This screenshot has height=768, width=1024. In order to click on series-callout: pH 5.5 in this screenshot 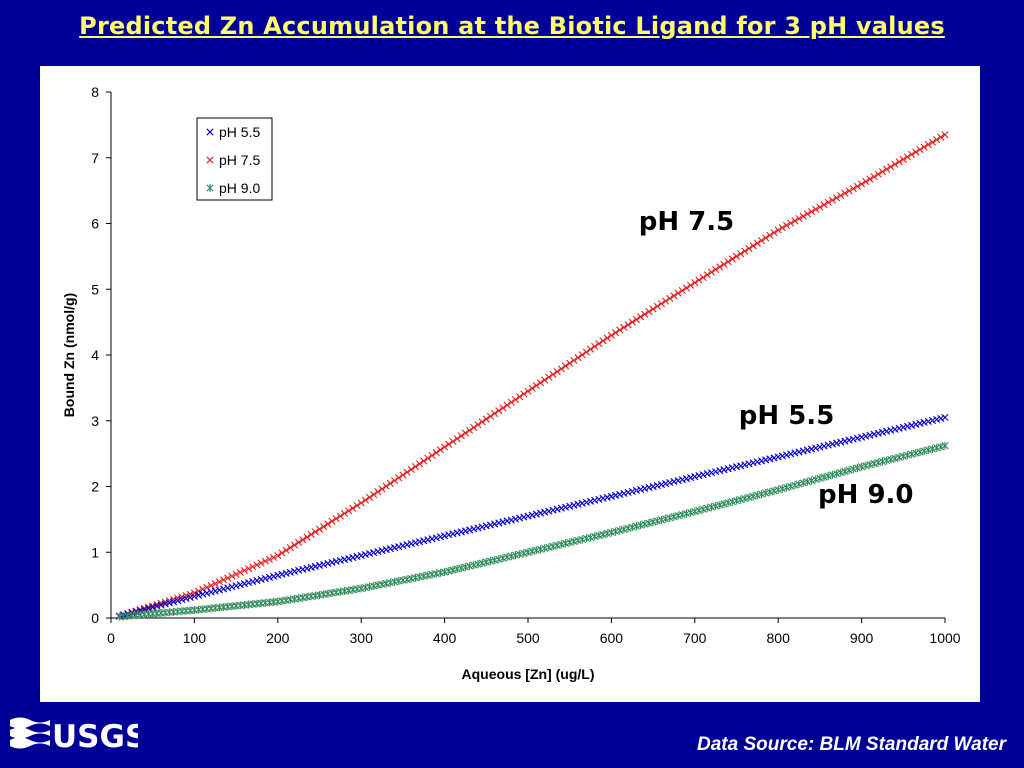, I will do `click(786, 416)`.